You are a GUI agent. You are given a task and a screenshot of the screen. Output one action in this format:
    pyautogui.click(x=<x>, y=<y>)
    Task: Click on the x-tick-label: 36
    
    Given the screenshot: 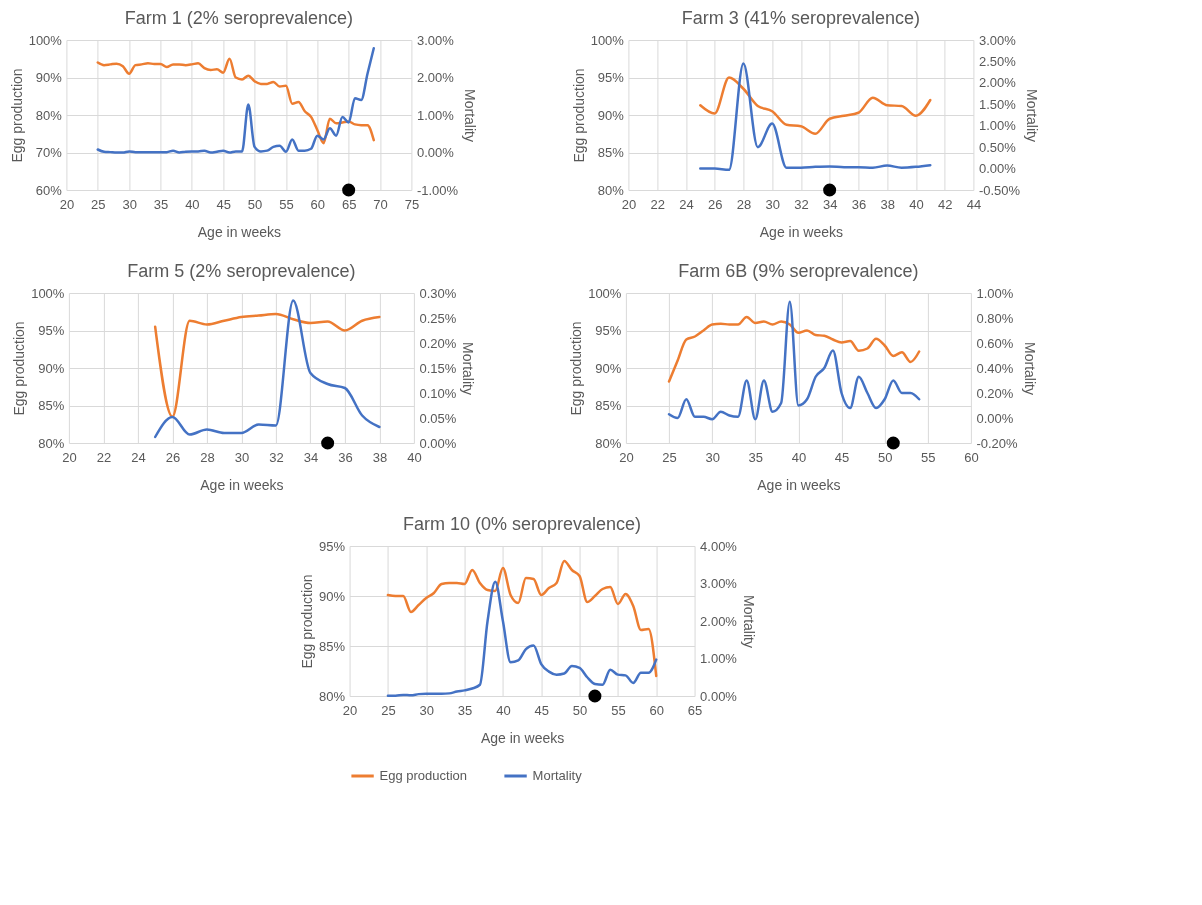 What is the action you would take?
    pyautogui.click(x=859, y=204)
    